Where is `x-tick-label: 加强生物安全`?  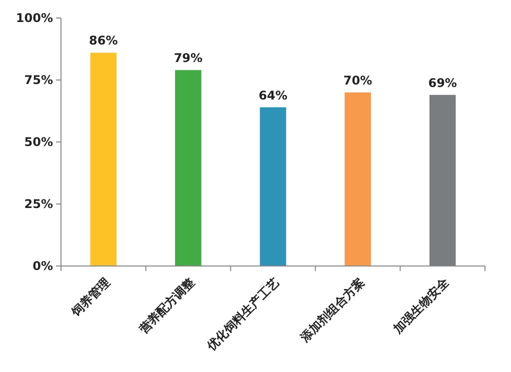 x-tick-label: 加强生物安全 is located at coordinates (421, 305).